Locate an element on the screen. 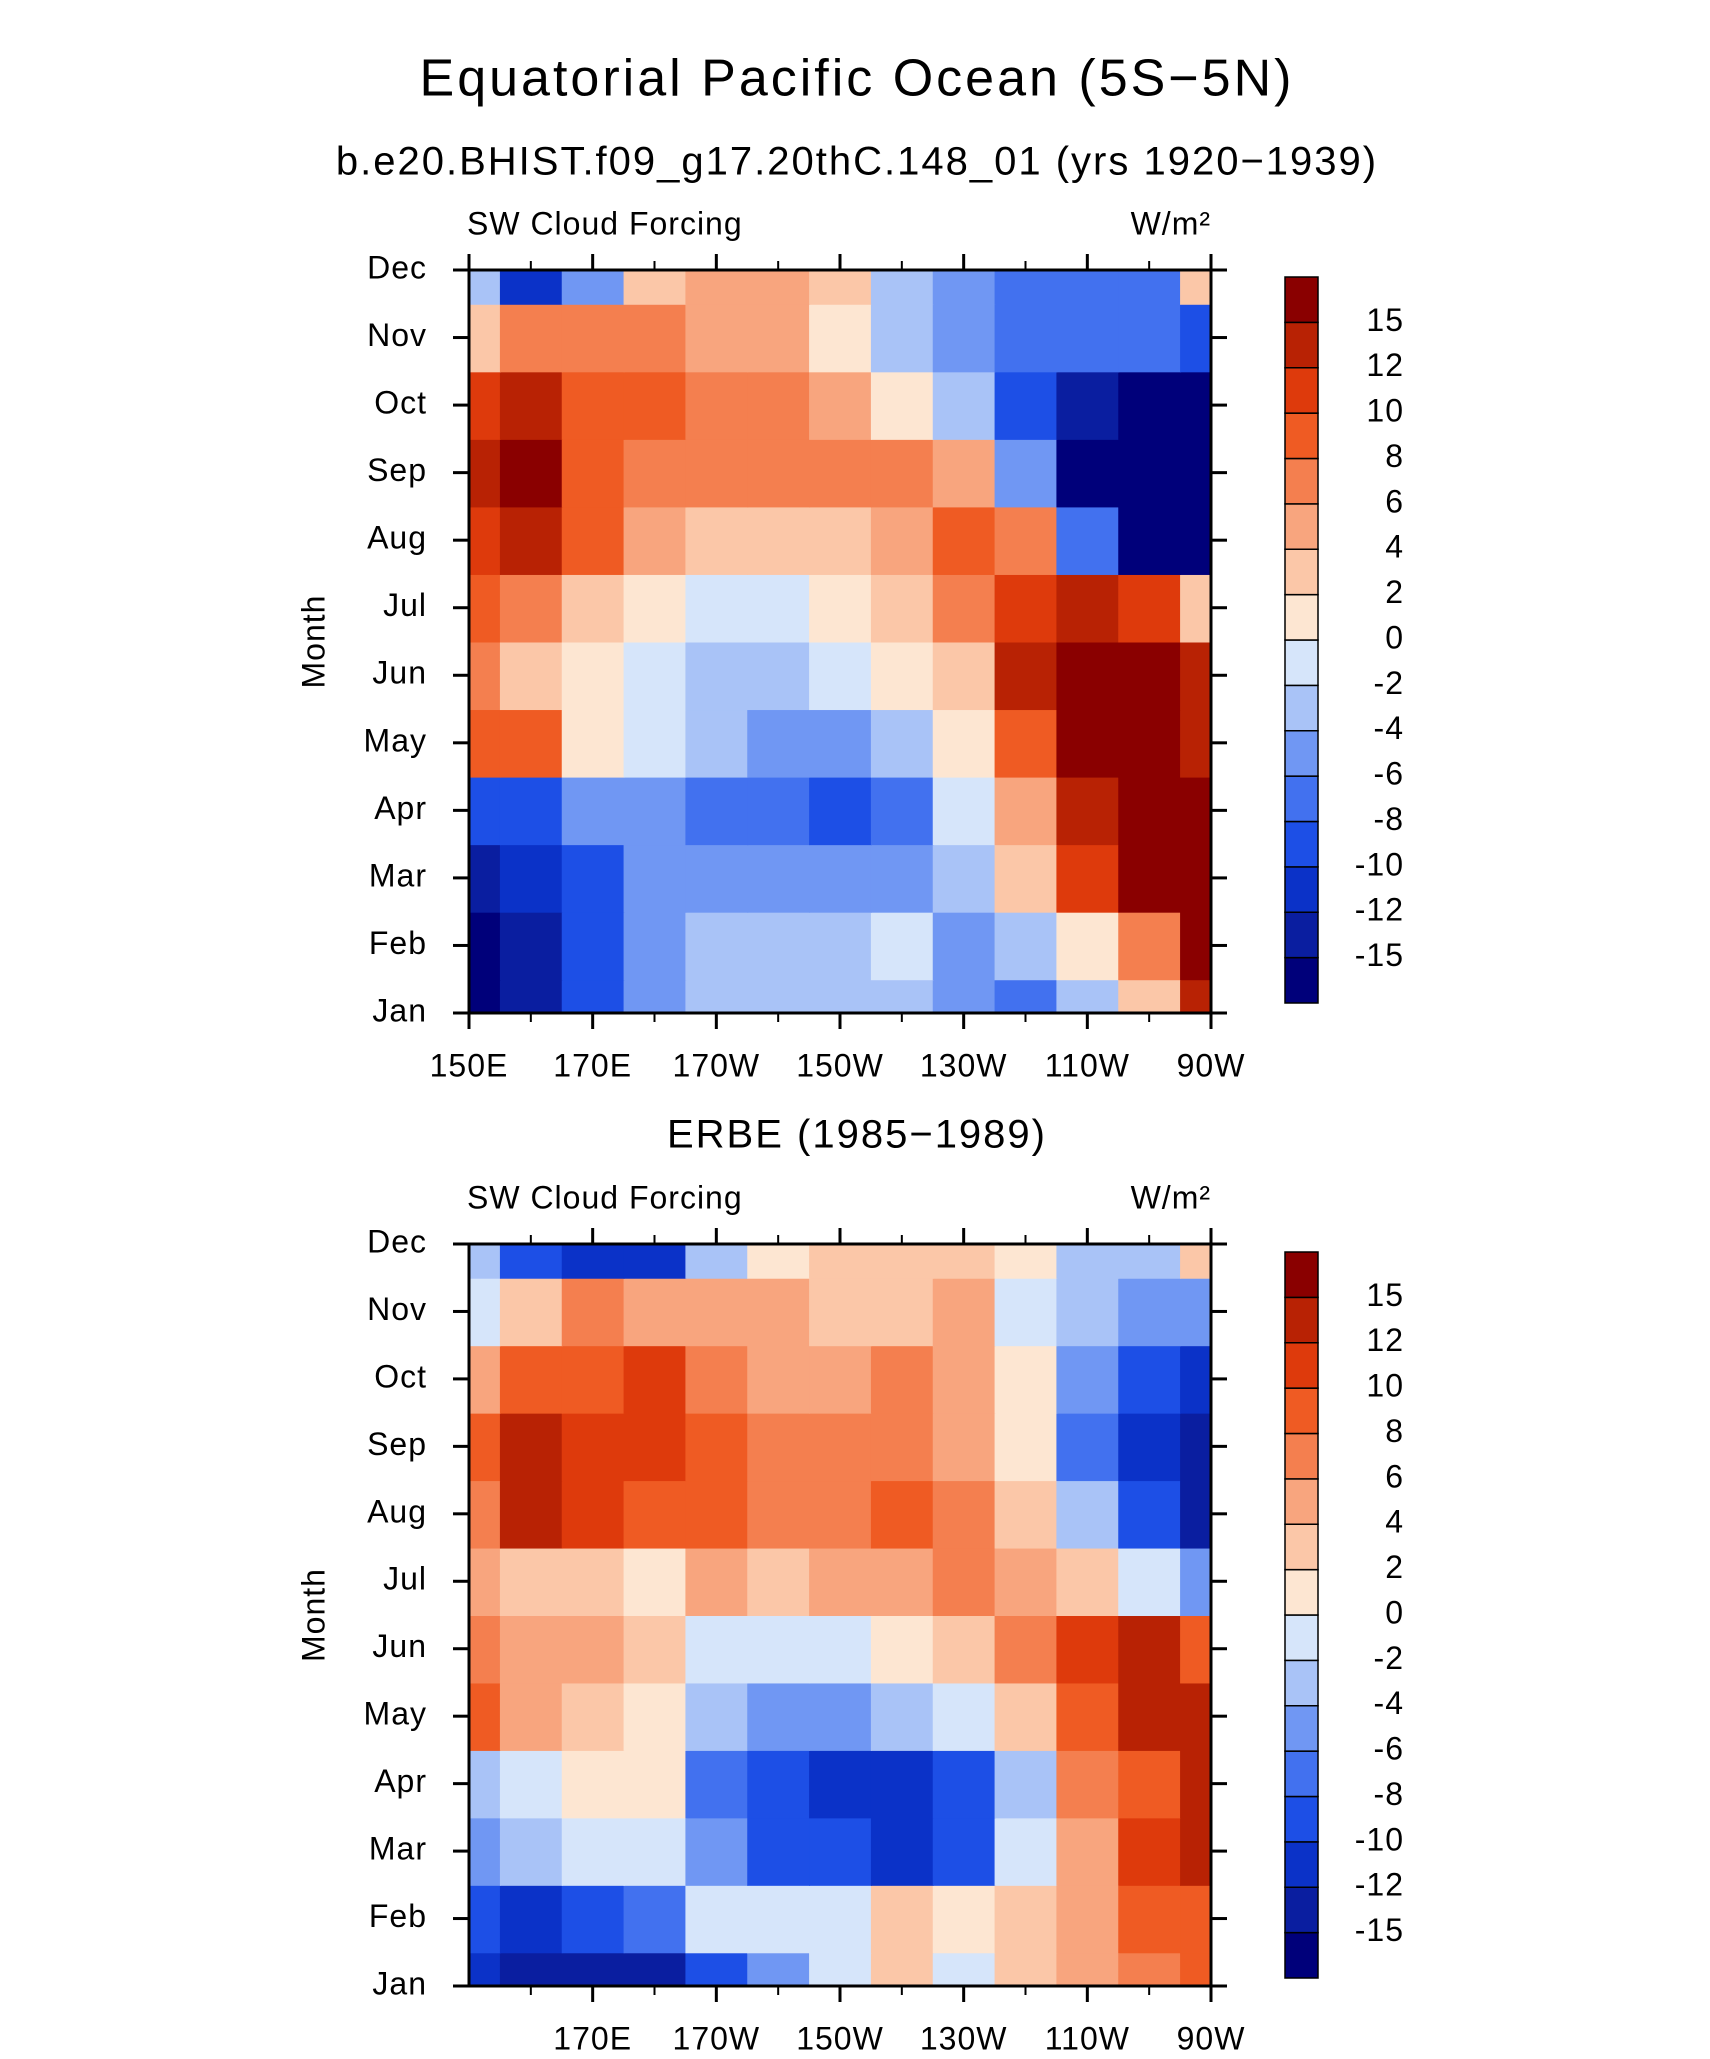 Image resolution: width=1710 pixels, height=2059 pixels. x-tick-label: 110W is located at coordinates (1087, 1065).